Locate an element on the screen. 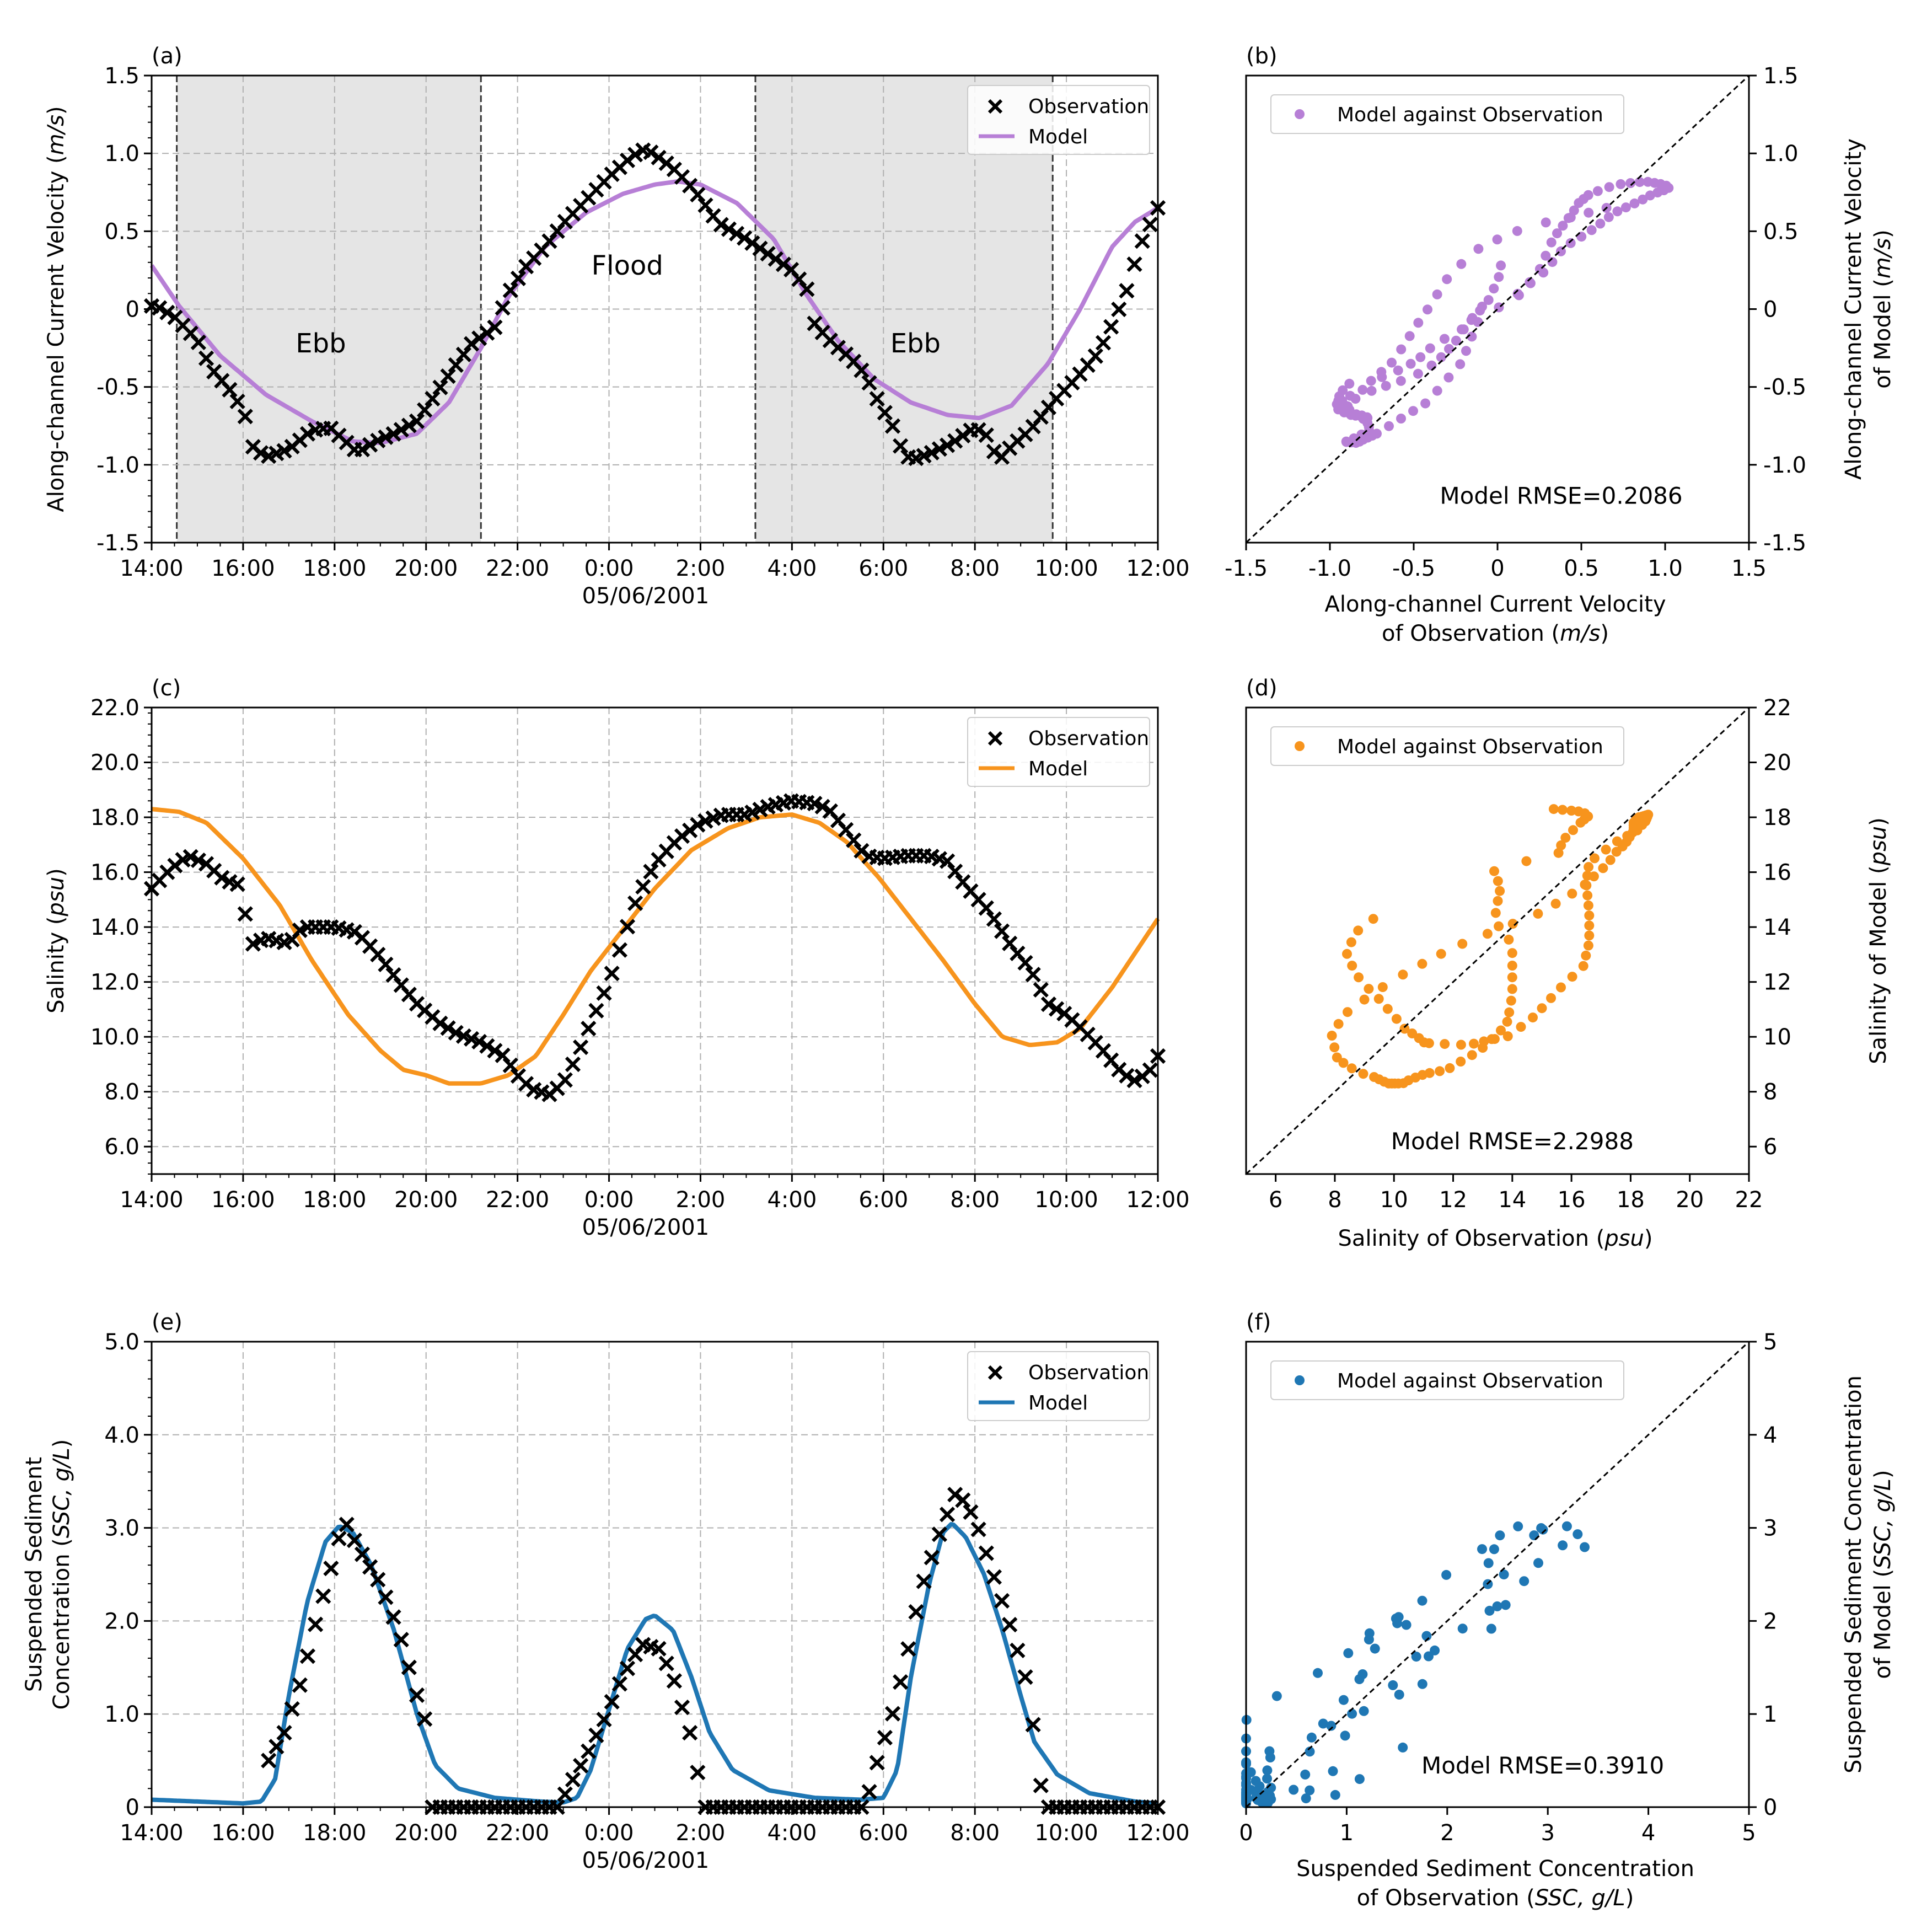  x-tick-label: 6:00 is located at coordinates (883, 1200).